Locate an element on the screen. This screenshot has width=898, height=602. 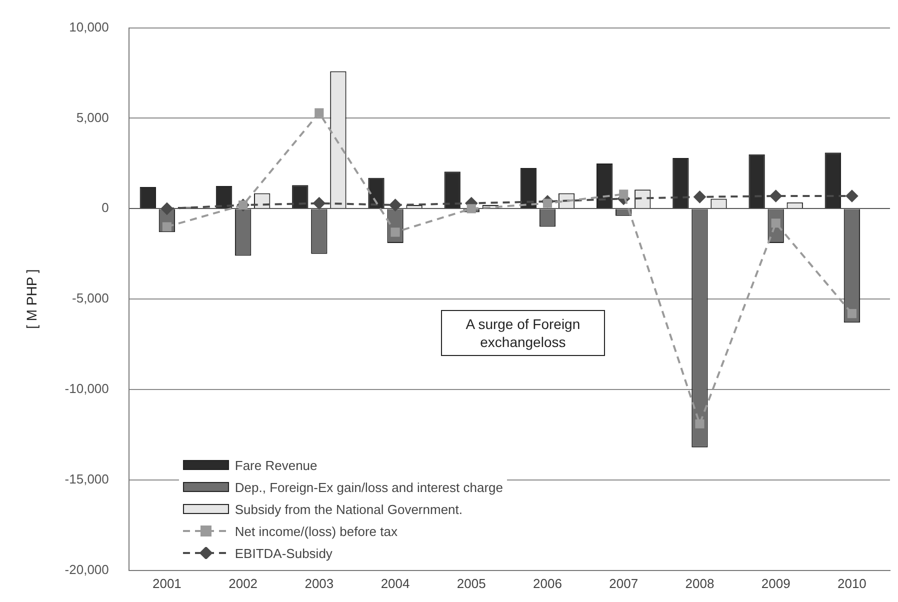
legend-label: Fare Revenue is located at coordinates (276, 465).